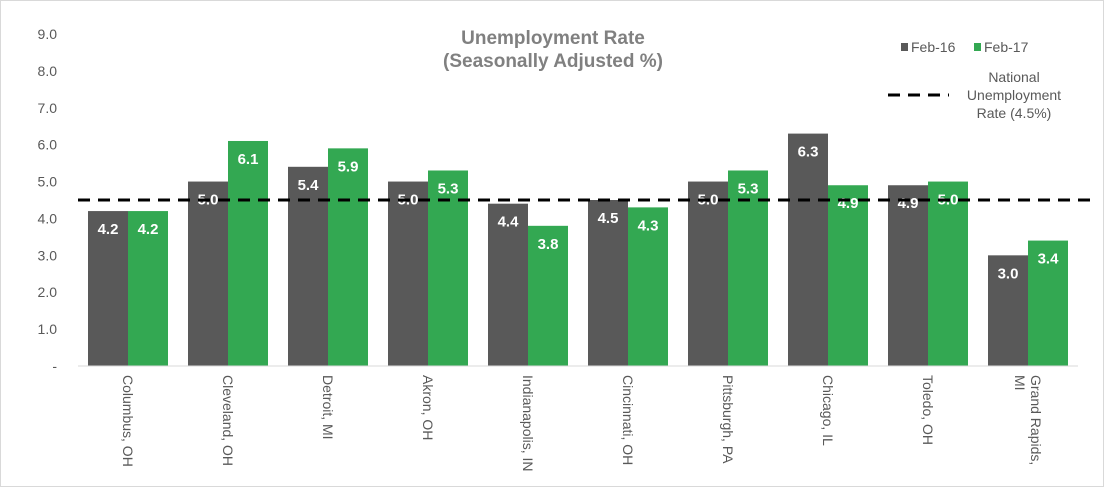  What do you see at coordinates (1036, 420) in the screenshot?
I see `category-label: Grand Rapids,` at bounding box center [1036, 420].